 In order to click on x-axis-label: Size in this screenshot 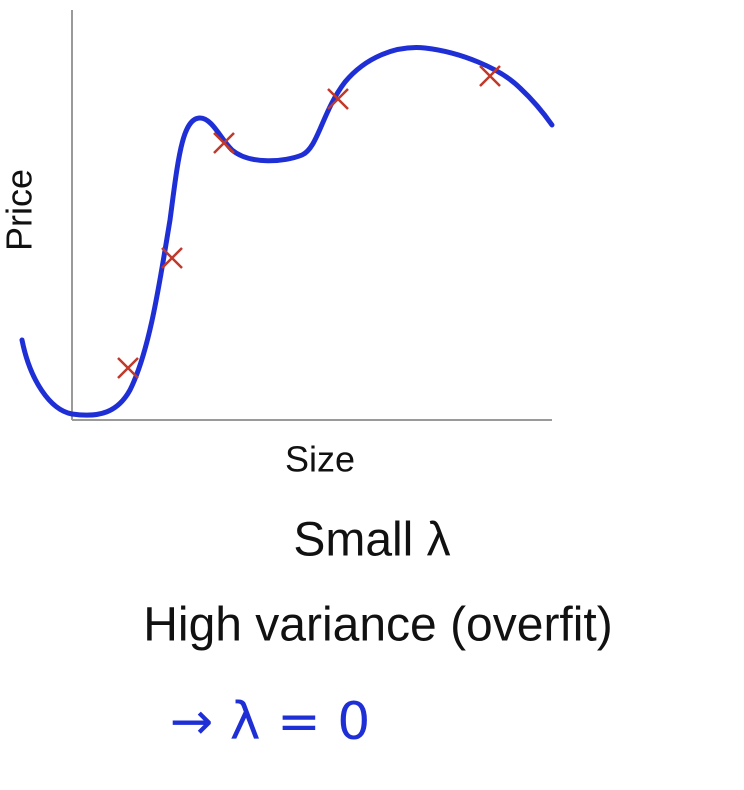, I will do `click(320, 459)`.